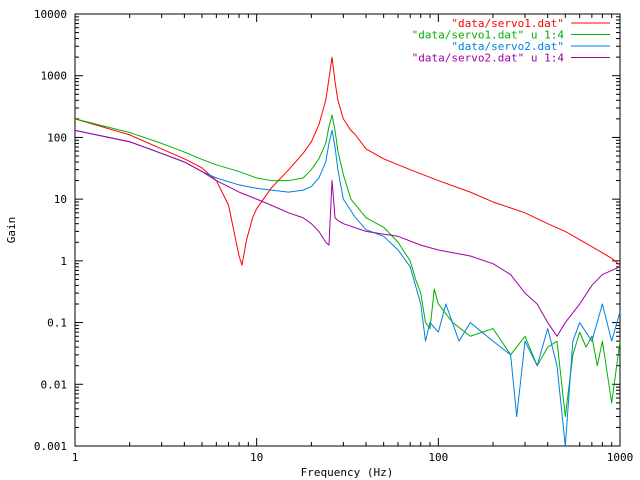  What do you see at coordinates (620, 457) in the screenshot?
I see `x-tick-label: 1000` at bounding box center [620, 457].